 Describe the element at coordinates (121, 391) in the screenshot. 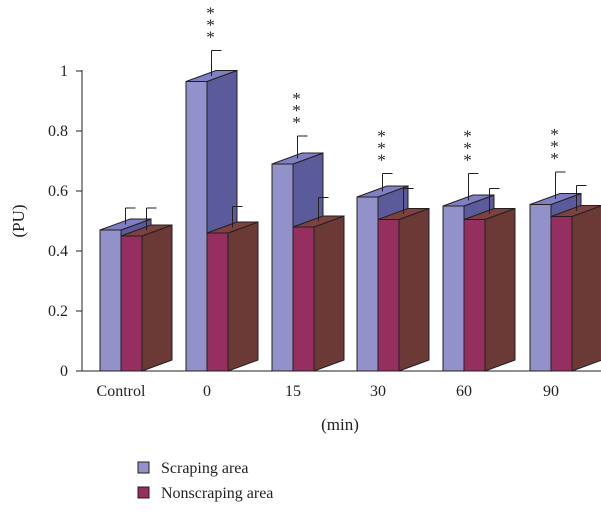

I see `x-tick-label: Control` at that location.